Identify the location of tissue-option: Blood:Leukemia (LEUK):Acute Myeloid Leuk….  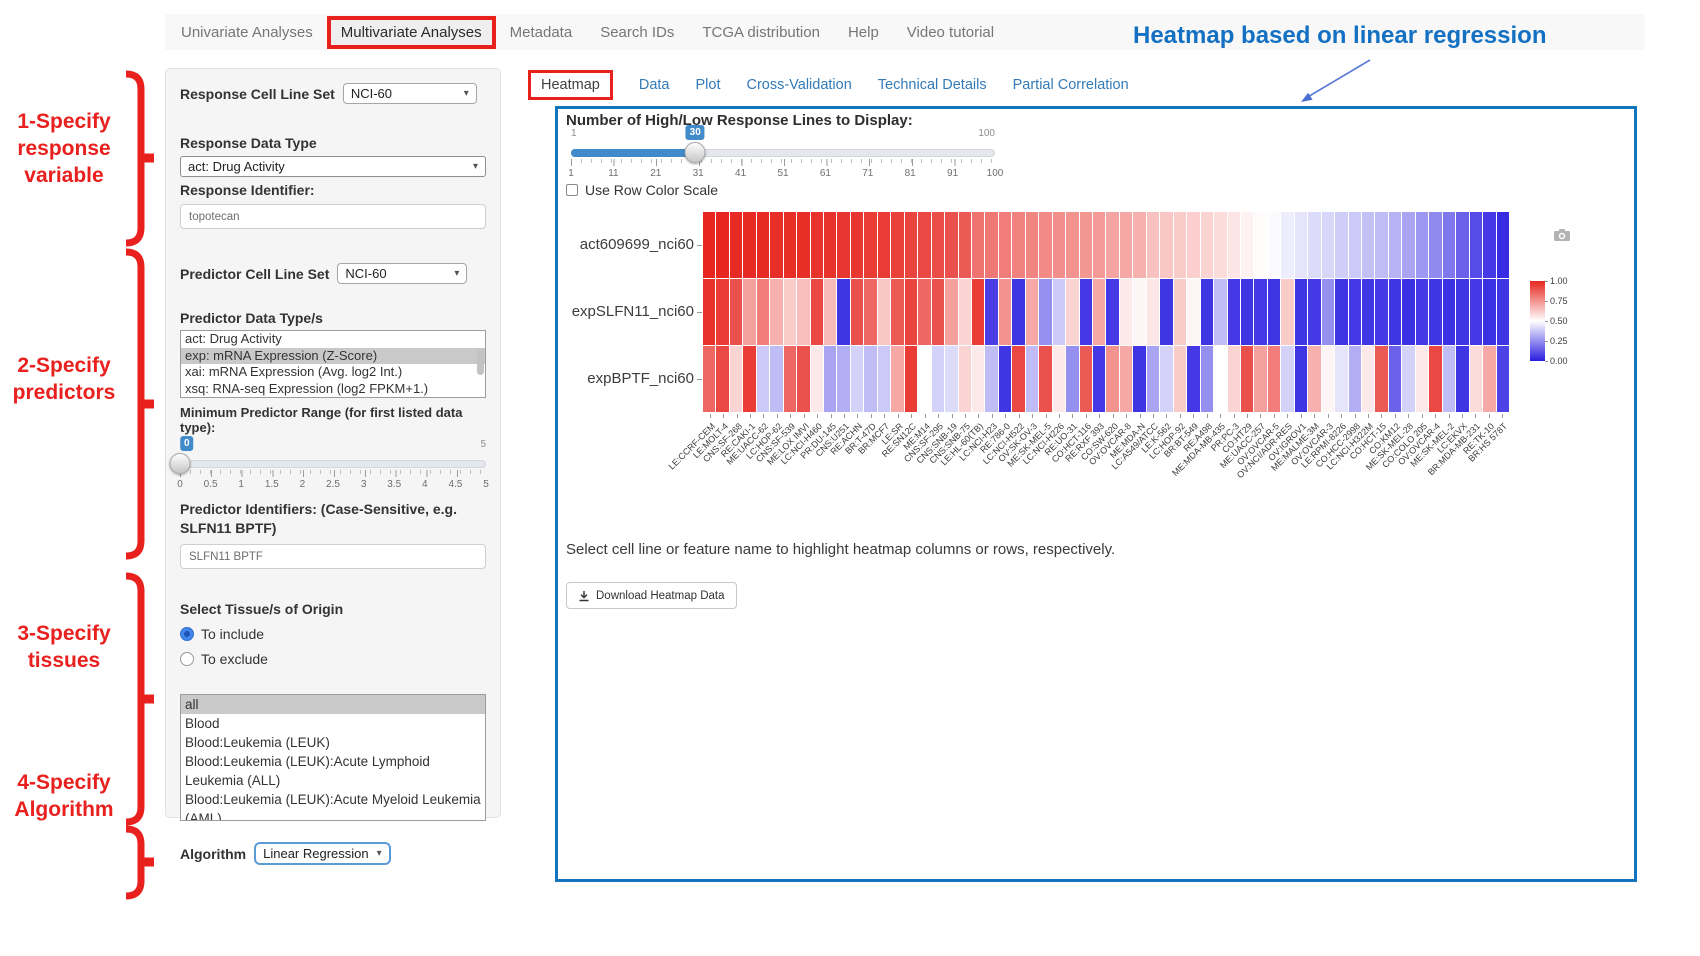
(333, 806).